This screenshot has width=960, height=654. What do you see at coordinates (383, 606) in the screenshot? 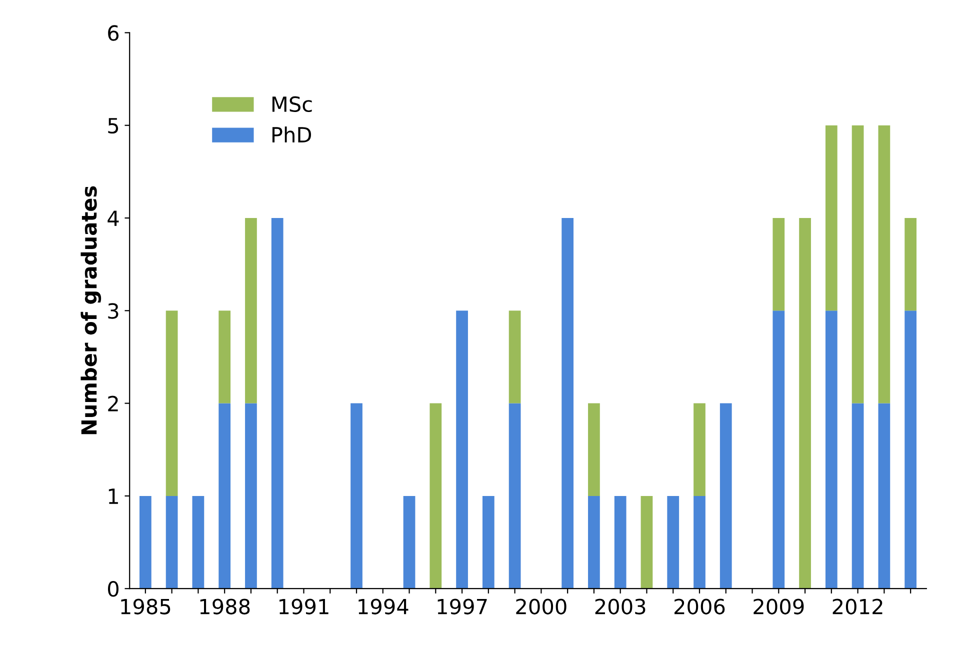
I see `x-tick-label: 1994` at bounding box center [383, 606].